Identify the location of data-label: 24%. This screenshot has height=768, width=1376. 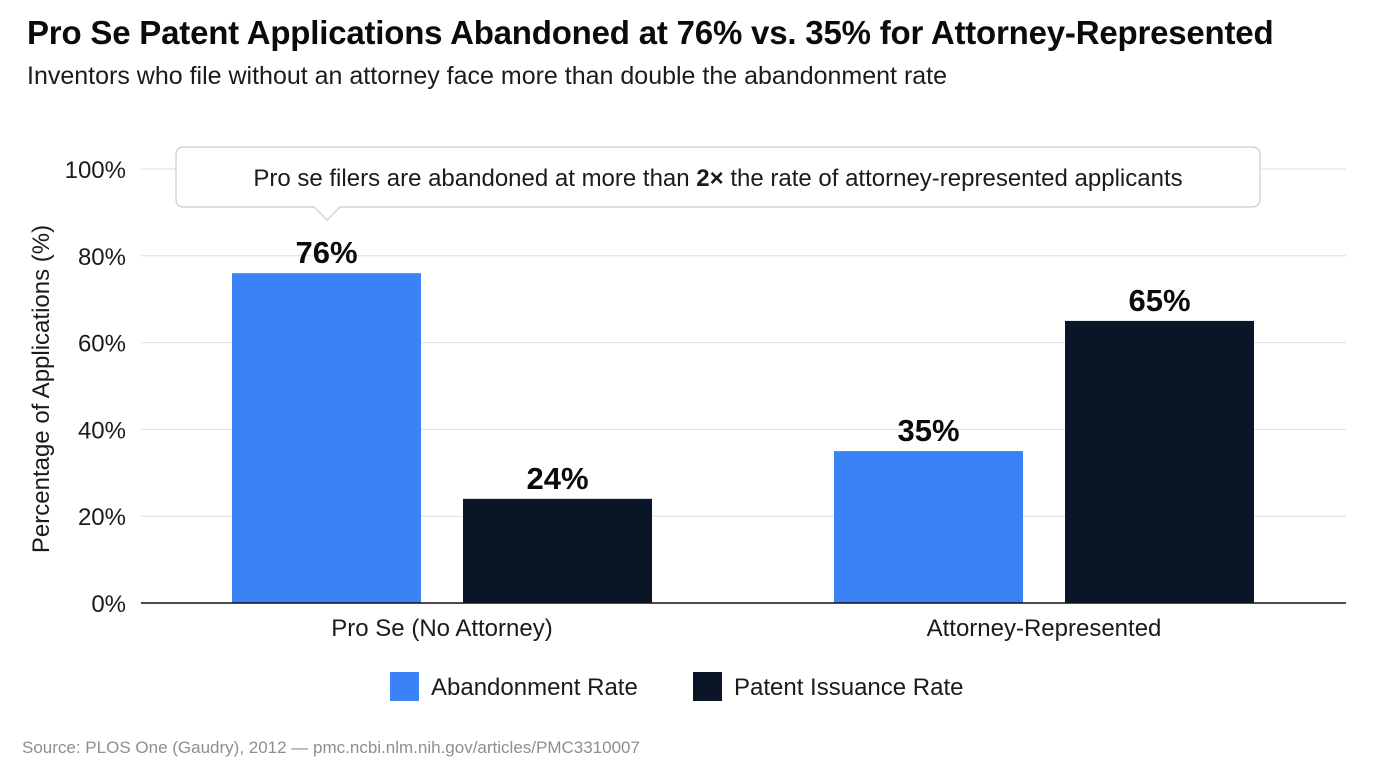
(557, 478).